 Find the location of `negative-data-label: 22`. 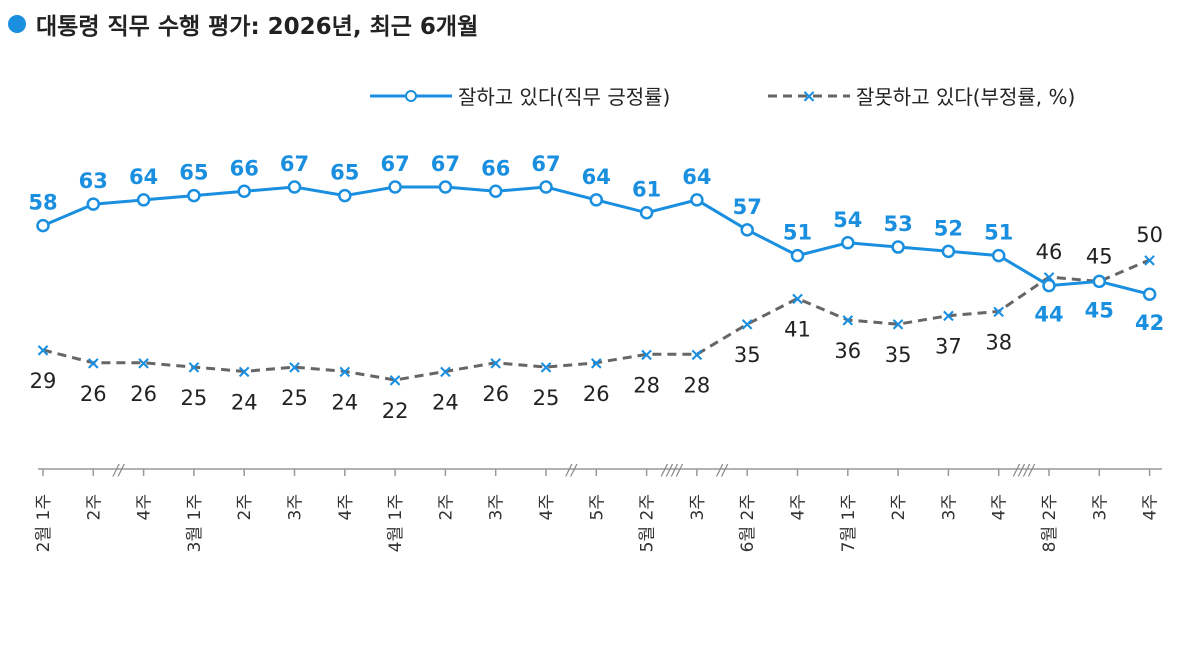

negative-data-label: 22 is located at coordinates (395, 411).